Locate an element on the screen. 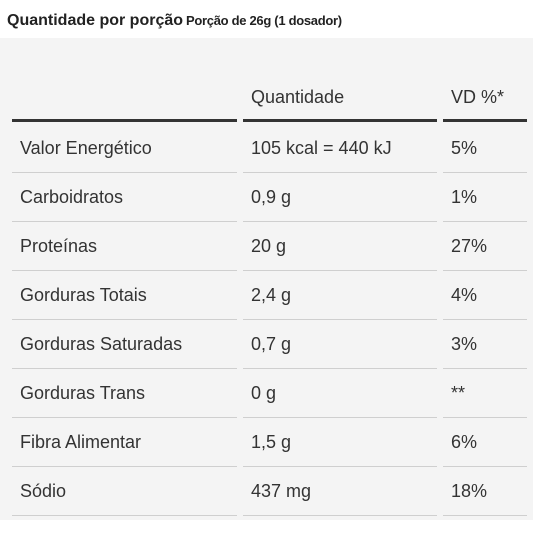 This screenshot has width=533, height=533. daily-value: 3% is located at coordinates (464, 344).